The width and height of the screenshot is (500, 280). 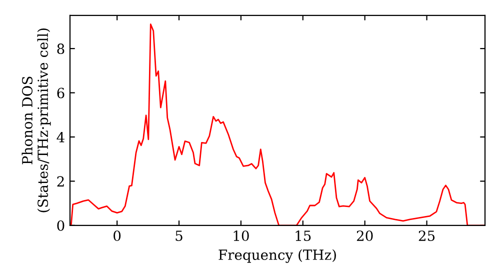 What do you see at coordinates (117, 236) in the screenshot?
I see `x-tick-label: 0` at bounding box center [117, 236].